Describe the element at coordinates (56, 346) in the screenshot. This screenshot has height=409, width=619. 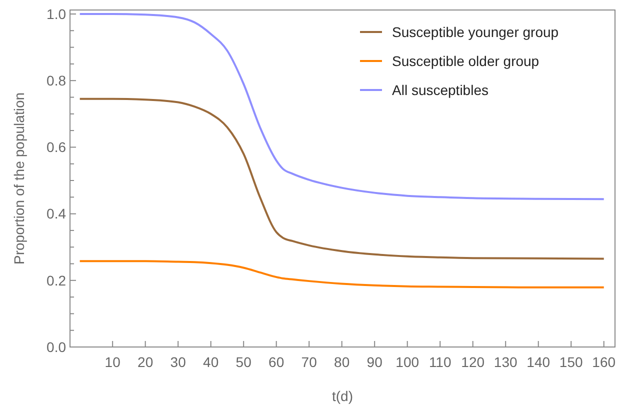
I see `y-tick-label: 0.0` at that location.